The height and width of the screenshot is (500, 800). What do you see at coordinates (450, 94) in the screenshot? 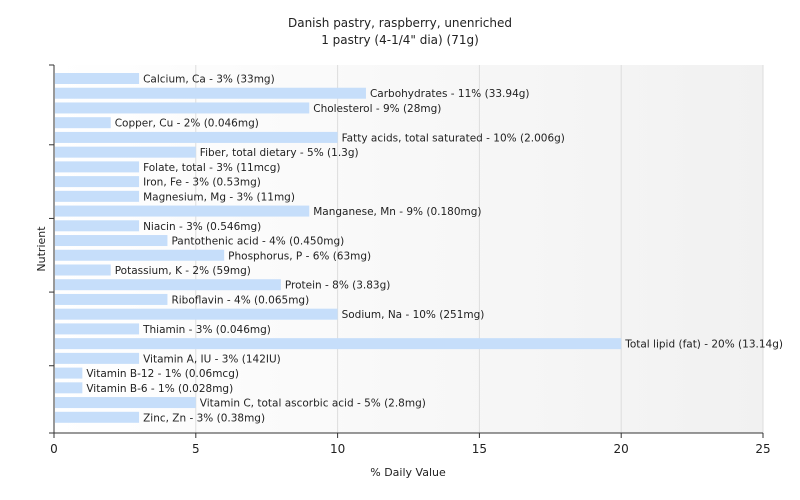
I see `bar-label-1: Carbohydrates - 11% (33.94g)` at bounding box center [450, 94].